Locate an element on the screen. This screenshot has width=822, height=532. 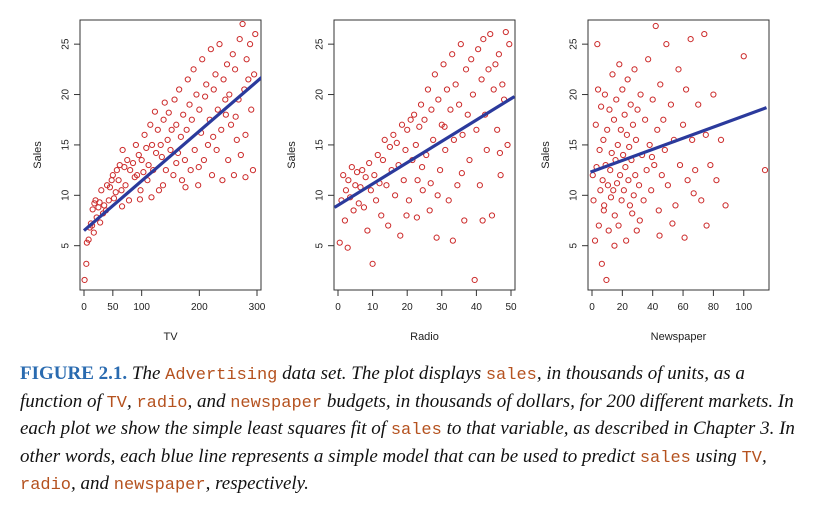
caption-text: , and is located at coordinates (209, 401).